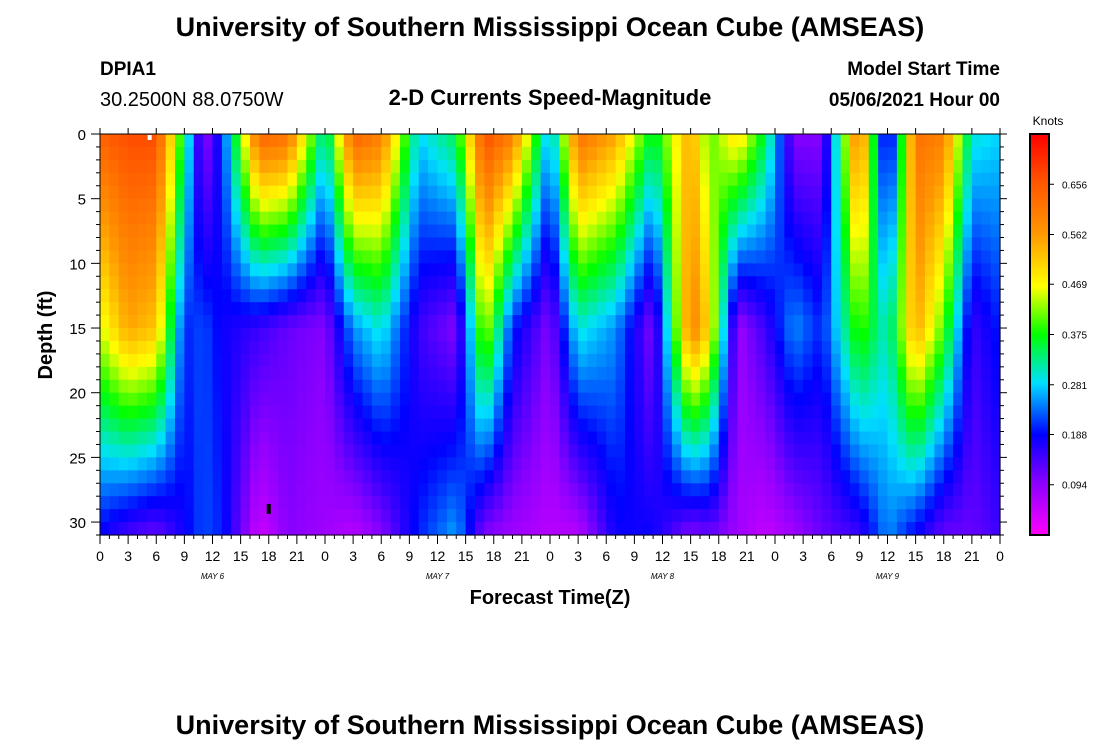 The height and width of the screenshot is (750, 1100). Describe the element at coordinates (381, 556) in the screenshot. I see `x-tick-label: 6` at that location.